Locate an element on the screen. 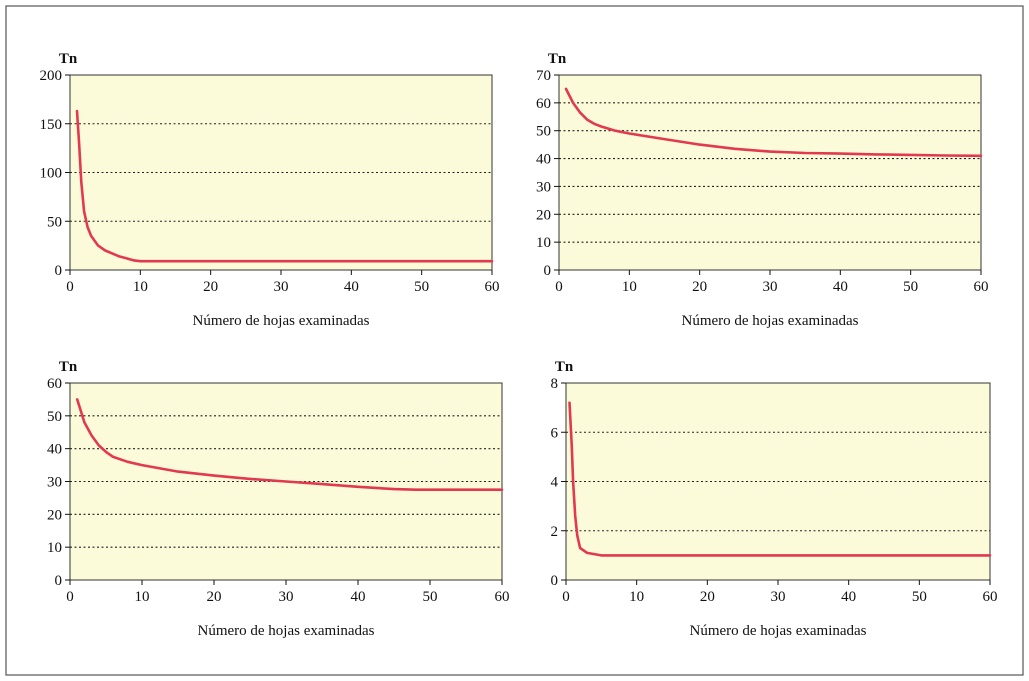 The width and height of the screenshot is (1029, 681). y-tick-label: 6 is located at coordinates (555, 433).